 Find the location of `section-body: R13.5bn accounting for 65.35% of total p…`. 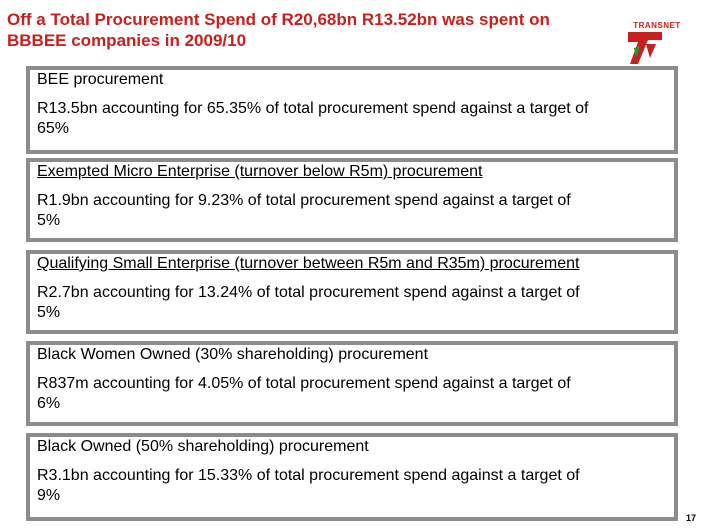

section-body: R13.5bn accounting for 65.35% of total p… is located at coordinates (352, 119).